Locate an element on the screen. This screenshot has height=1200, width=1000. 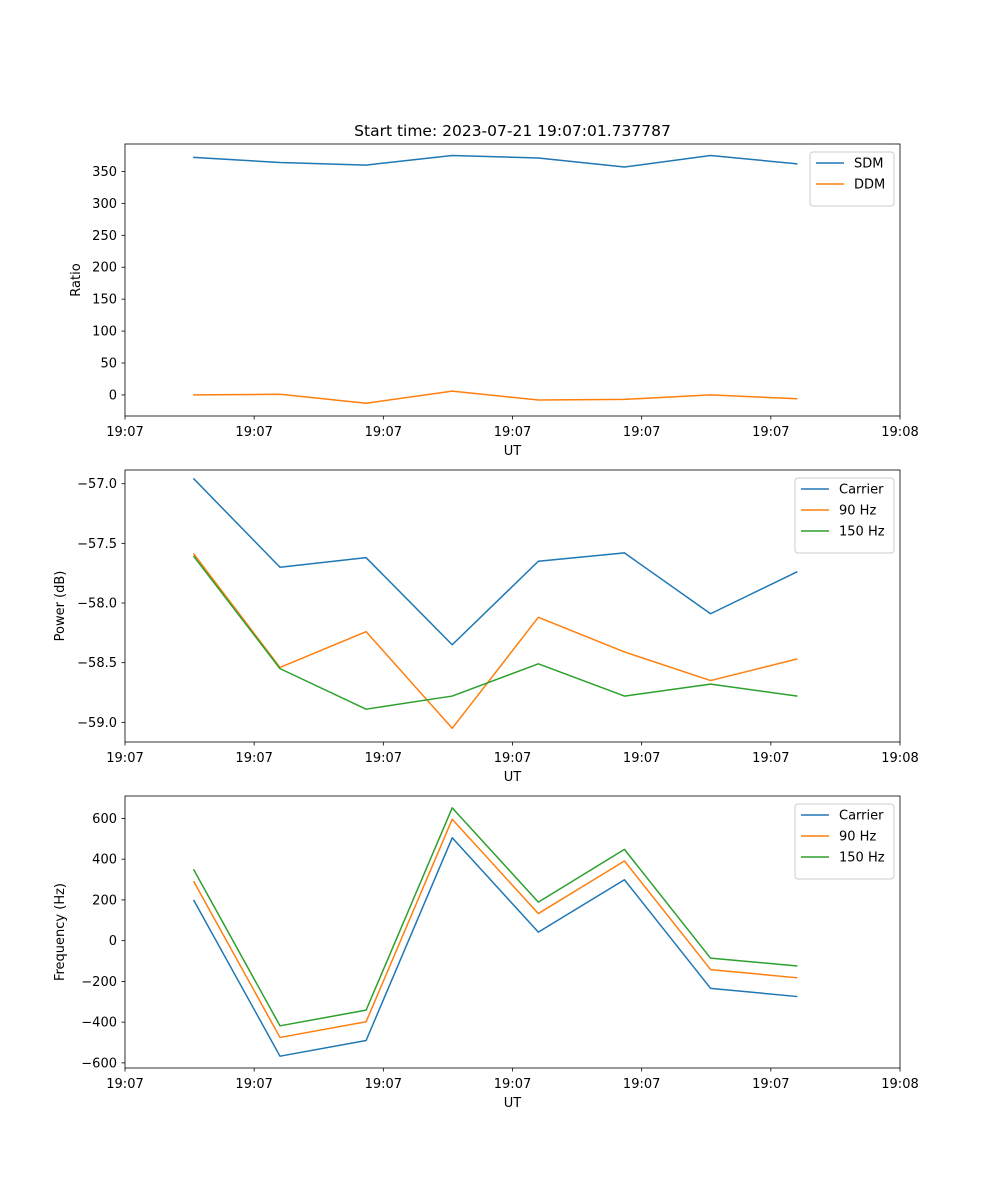
y-tick-label: 600 is located at coordinates (104, 819).